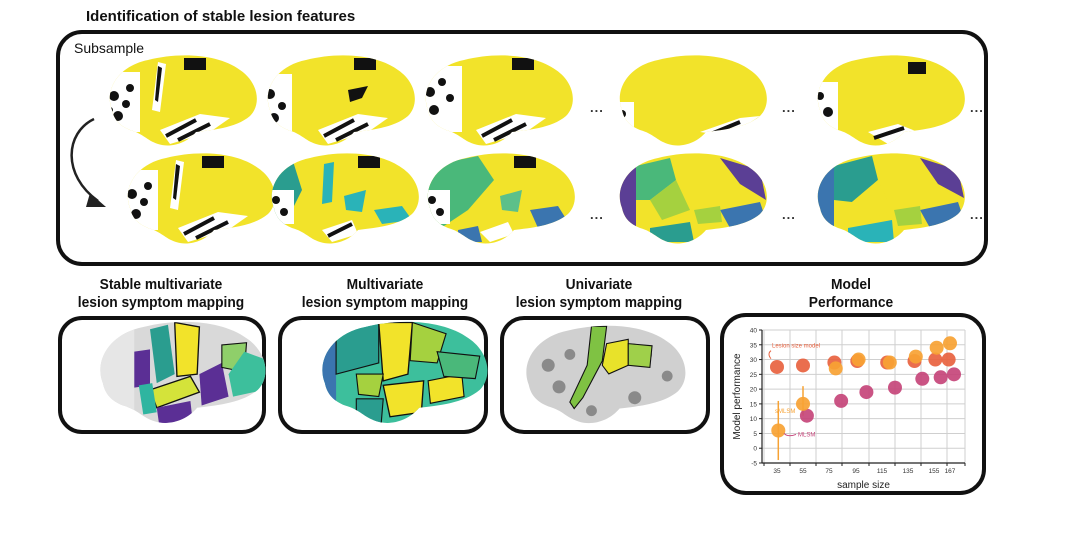  What do you see at coordinates (221, 16) in the screenshot?
I see `top-panel-title: Identification of stable lesion features` at bounding box center [221, 16].